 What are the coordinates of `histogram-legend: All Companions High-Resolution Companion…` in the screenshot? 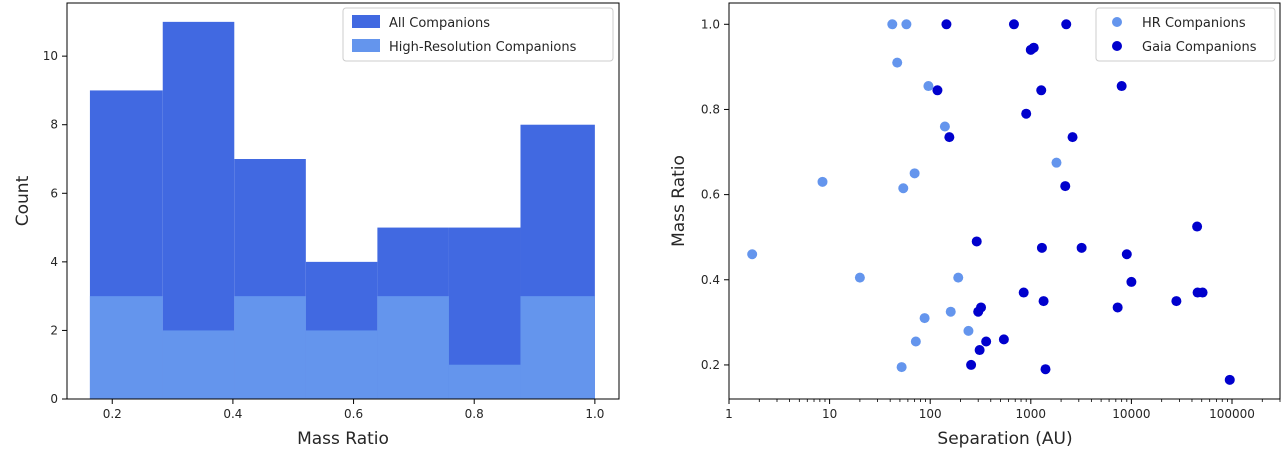 It's located at (478, 34).